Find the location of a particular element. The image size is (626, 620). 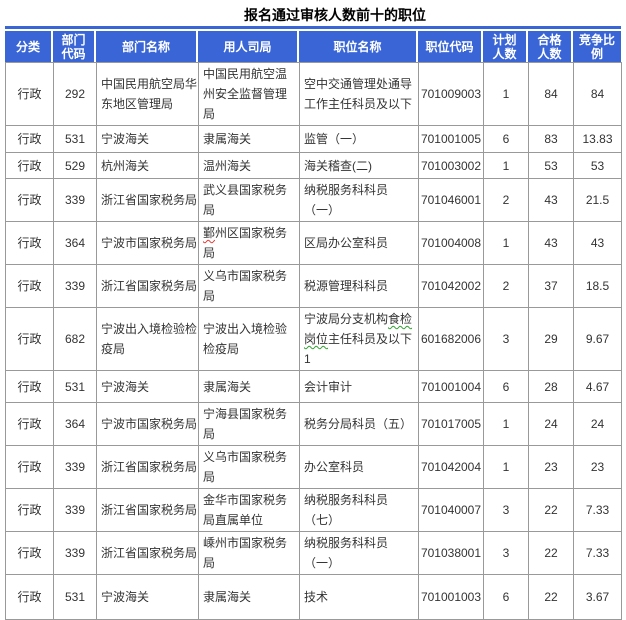

cell: 嵊州市国家税务局 is located at coordinates (249, 553).